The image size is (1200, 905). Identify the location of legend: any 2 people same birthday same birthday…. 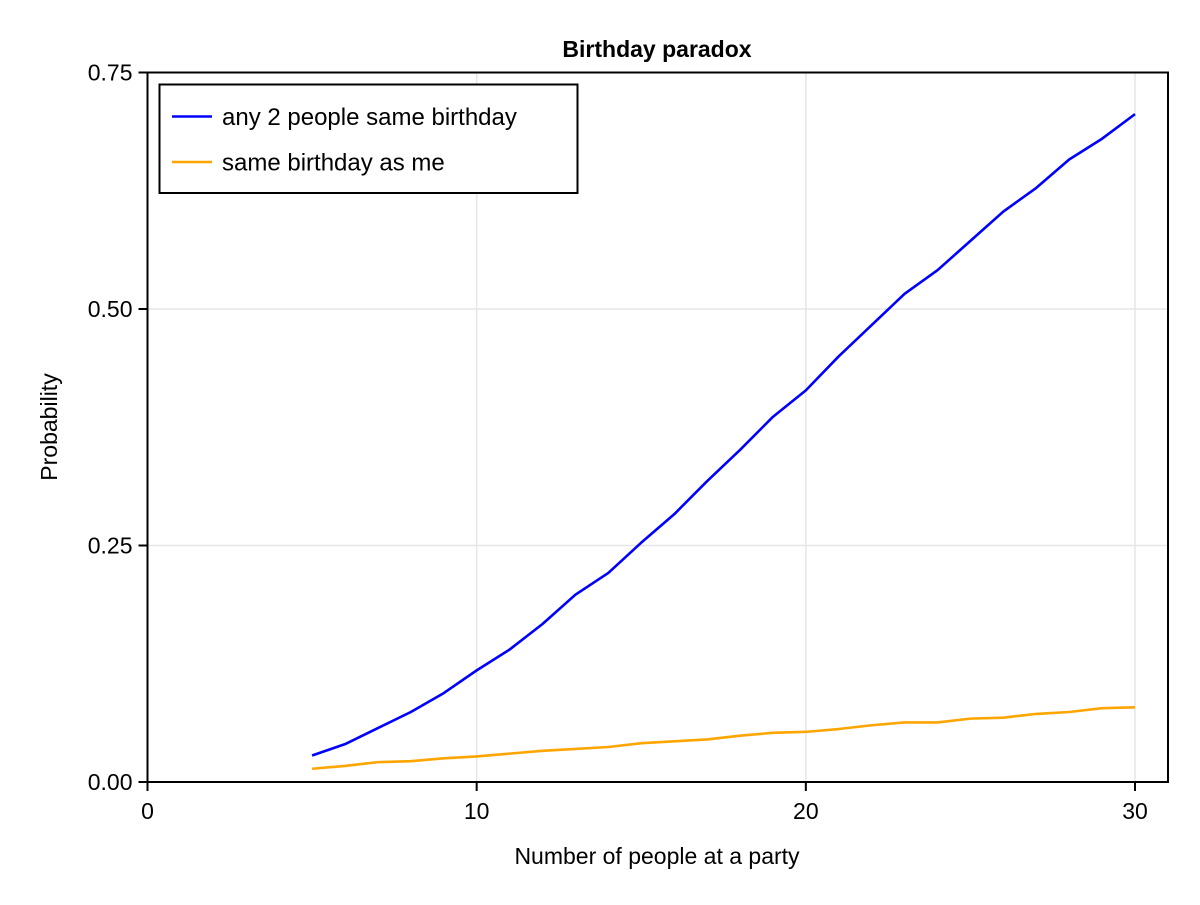
(368, 138).